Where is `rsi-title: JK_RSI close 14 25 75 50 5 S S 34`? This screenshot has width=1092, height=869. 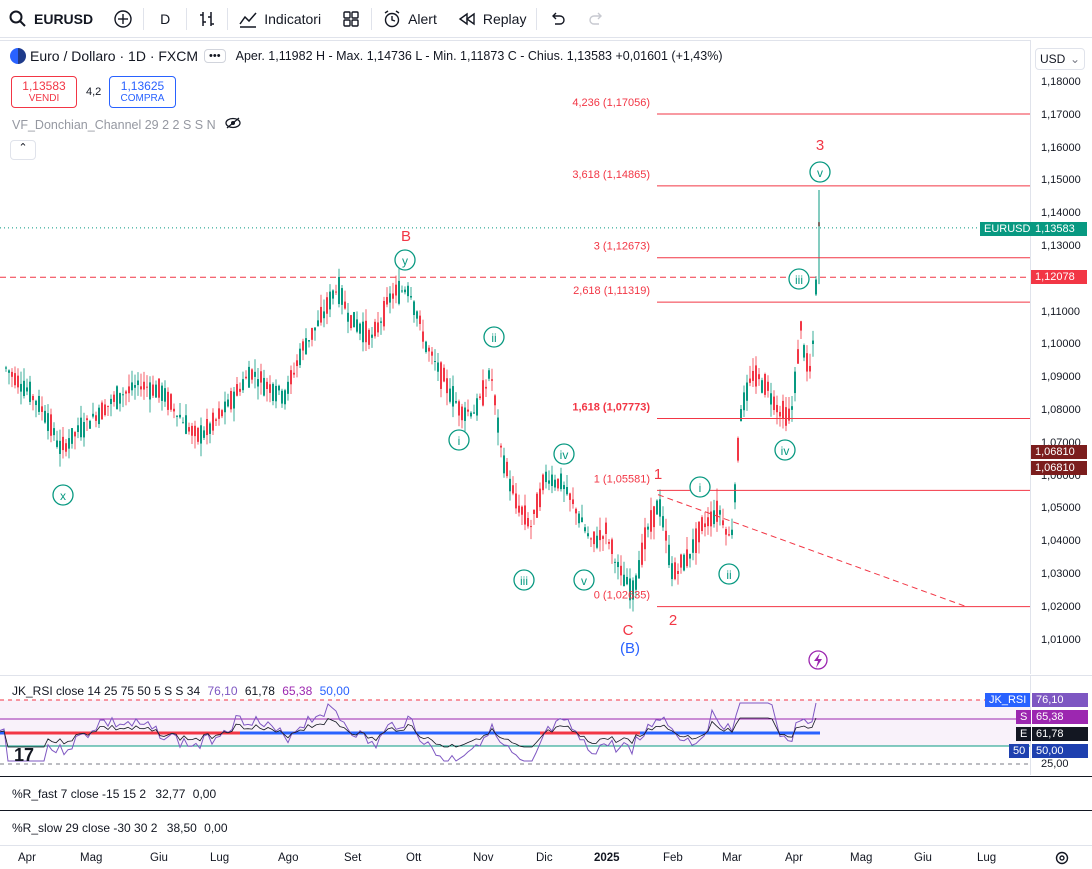
rsi-title: JK_RSI close 14 25 75 50 5 S S 34 is located at coordinates (106, 691).